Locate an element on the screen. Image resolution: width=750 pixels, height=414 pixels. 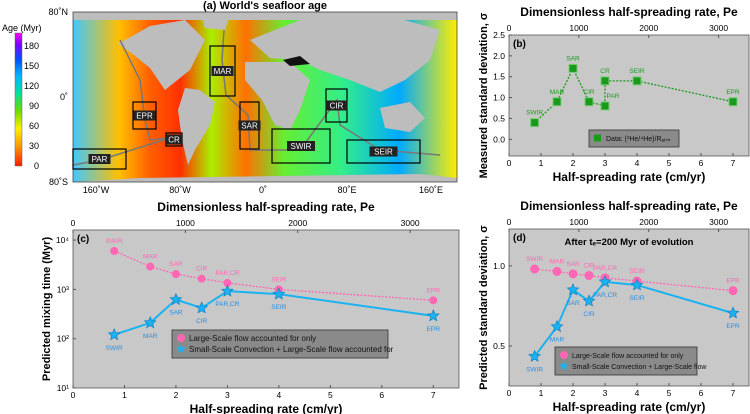
region-box-outline is located at coordinates (99, 159).